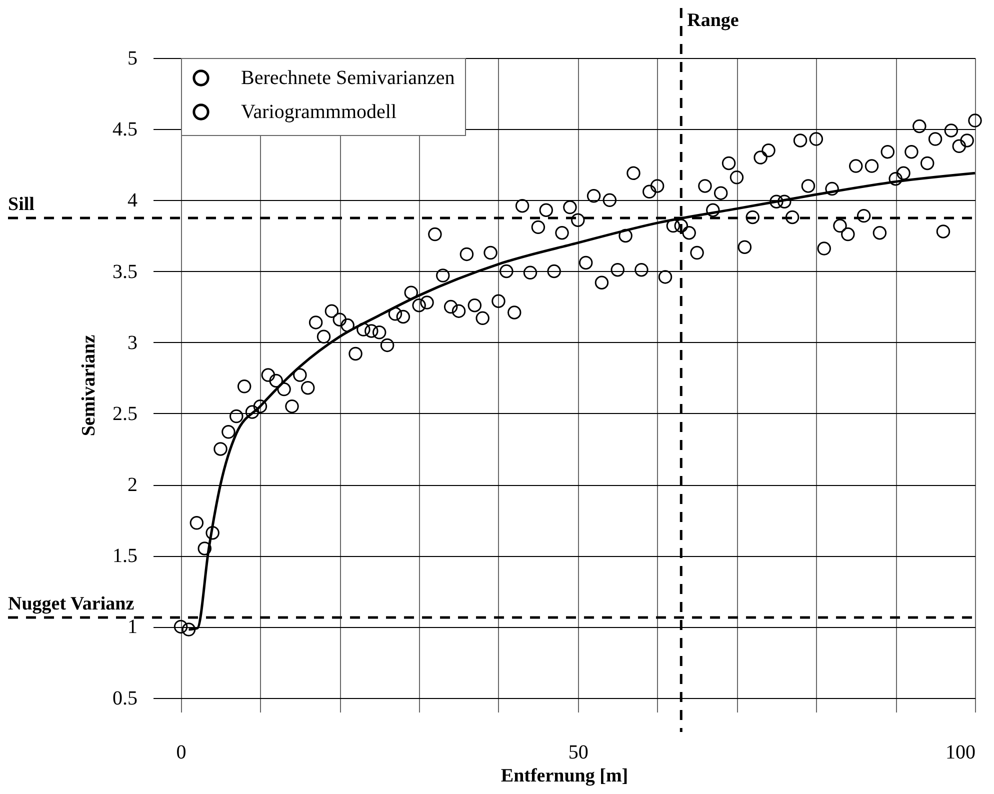 Image resolution: width=994 pixels, height=794 pixels. I want to click on ref-line-label: Range, so click(713, 20).